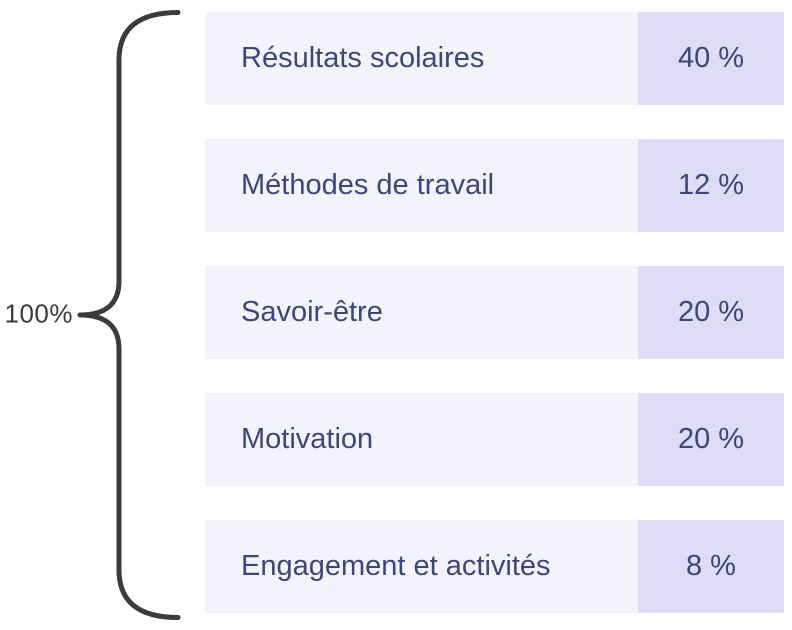 The width and height of the screenshot is (792, 630). I want to click on weight-value: 8 %, so click(711, 566).